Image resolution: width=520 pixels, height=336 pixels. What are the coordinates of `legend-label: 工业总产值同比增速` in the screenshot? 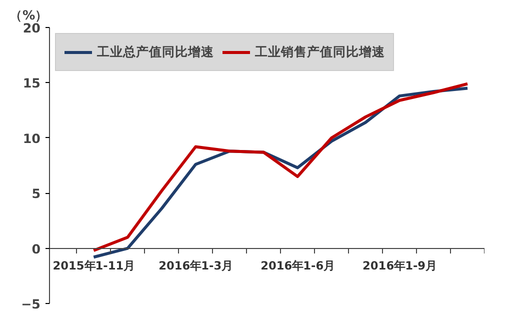 It's located at (155, 52).